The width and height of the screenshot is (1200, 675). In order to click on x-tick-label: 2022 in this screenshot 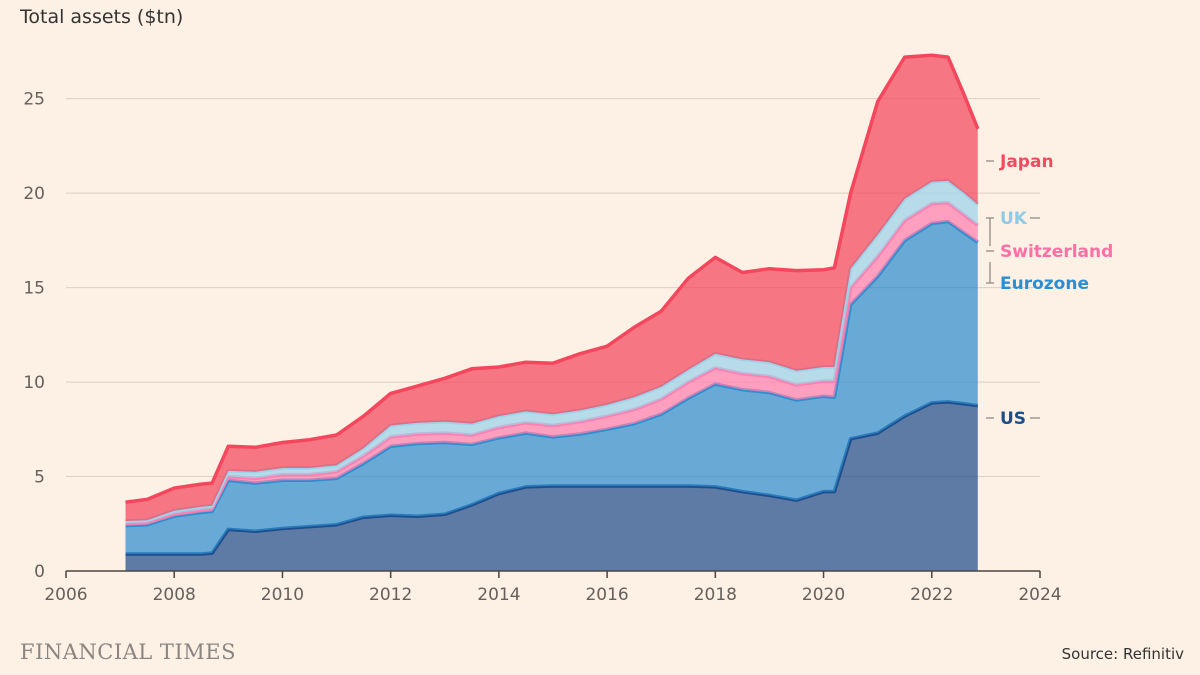, I will do `click(931, 595)`.